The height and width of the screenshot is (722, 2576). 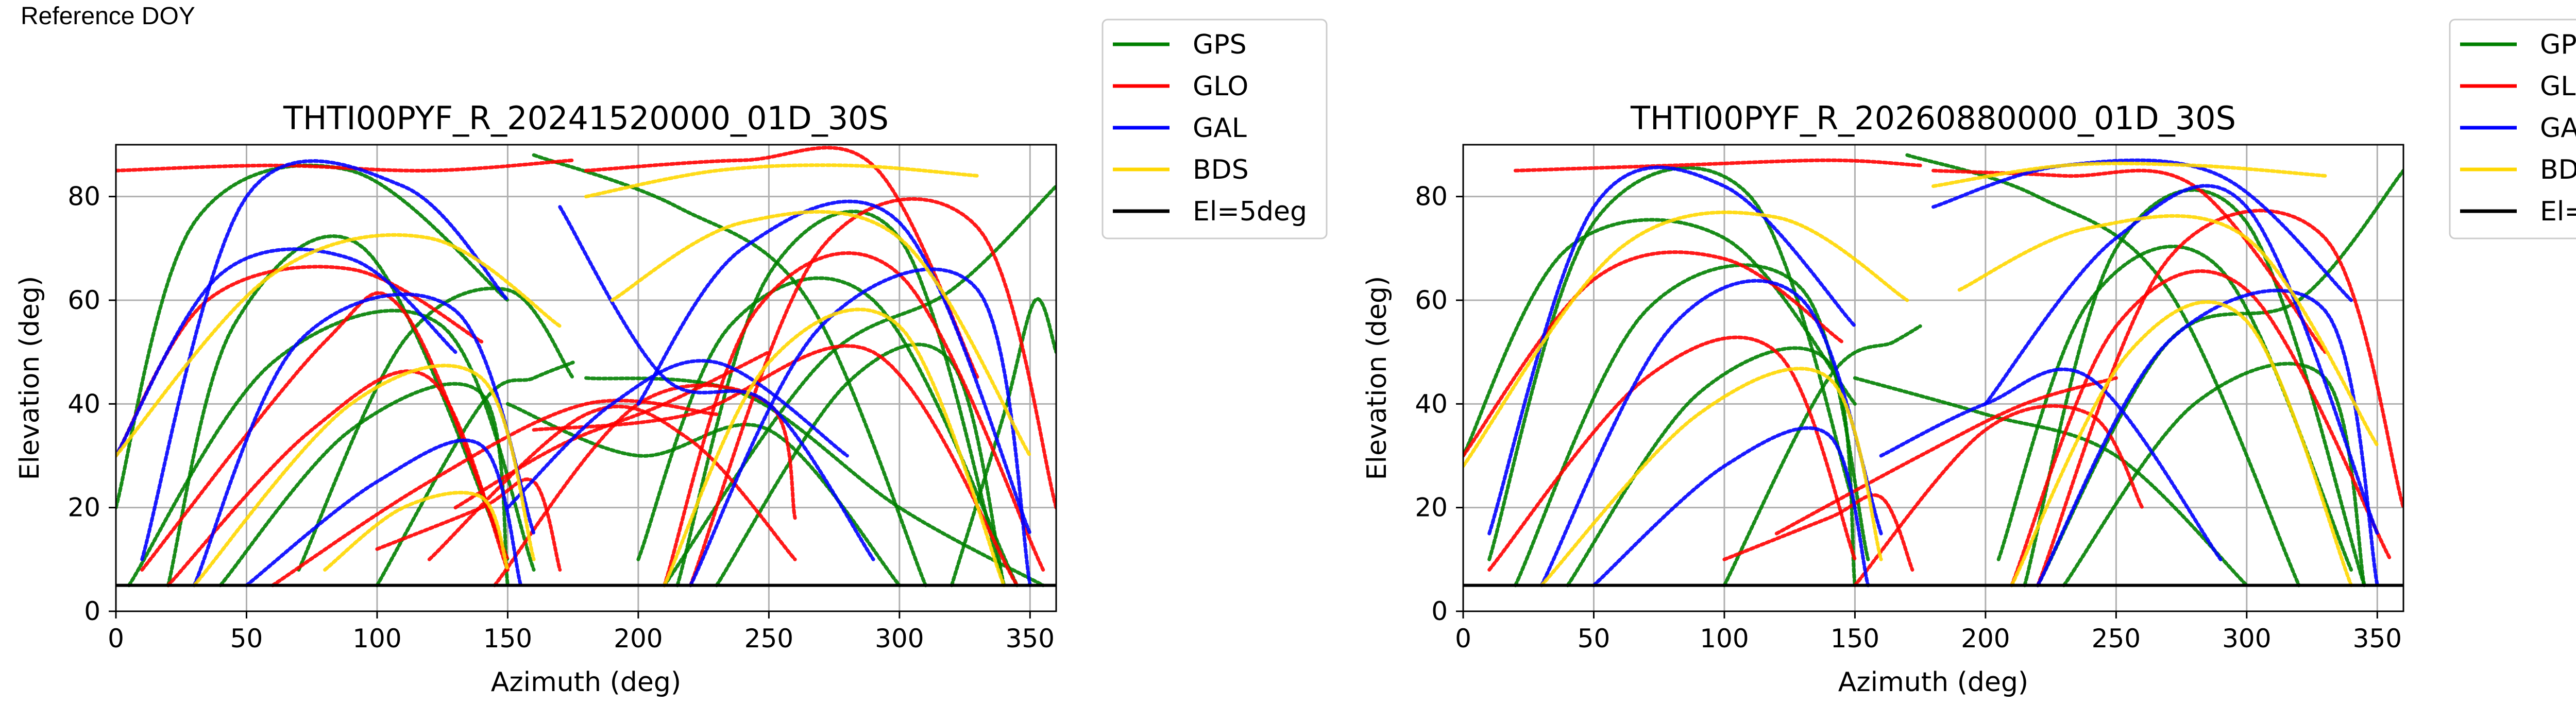 I want to click on chart-title: THTI00PYF_R_20260880000_01D_30S, so click(x=1933, y=118).